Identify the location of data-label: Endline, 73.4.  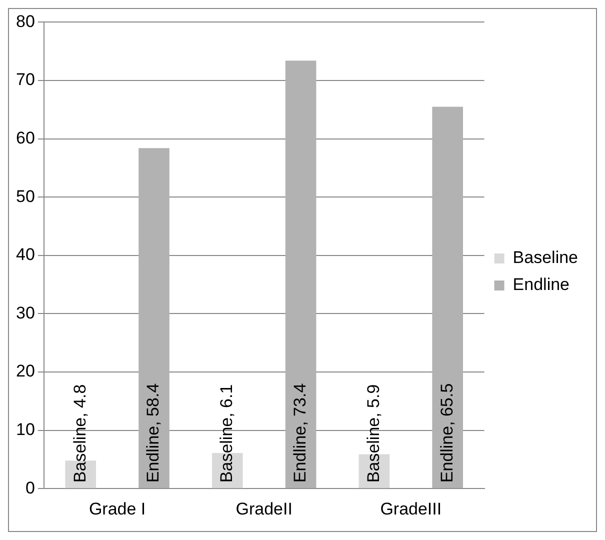
(300, 433).